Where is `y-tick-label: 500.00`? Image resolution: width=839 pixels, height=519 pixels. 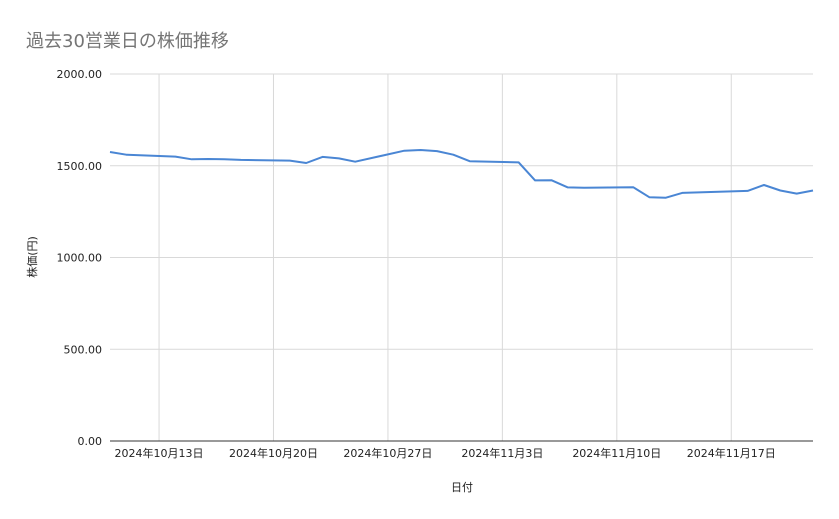 y-tick-label: 500.00 is located at coordinates (83, 349).